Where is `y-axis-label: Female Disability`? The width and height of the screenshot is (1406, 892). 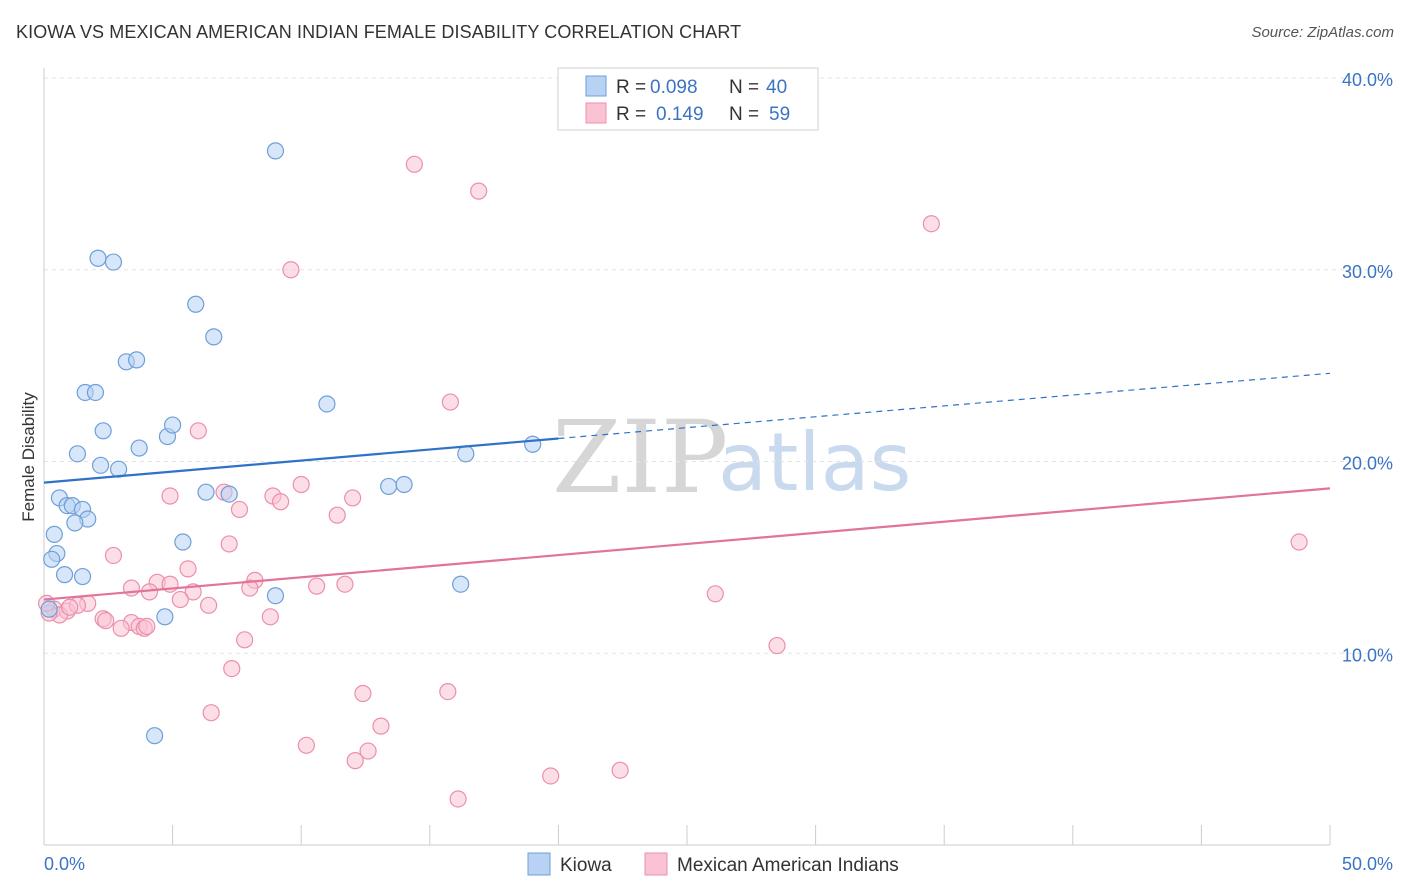
y-axis-label: Female Disability is located at coordinates (28, 457).